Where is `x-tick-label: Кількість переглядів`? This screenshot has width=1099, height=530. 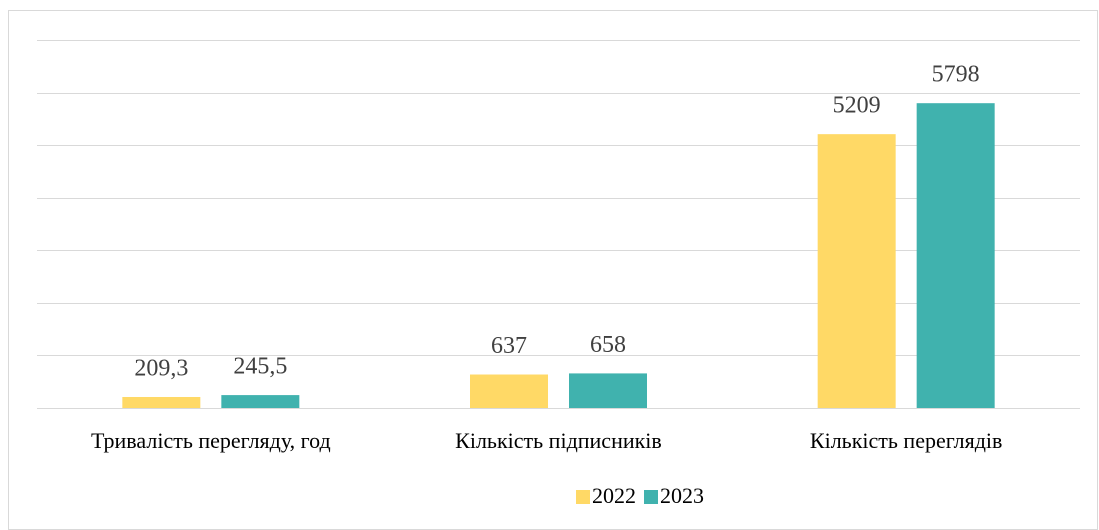 x-tick-label: Кількість переглядів is located at coordinates (906, 440).